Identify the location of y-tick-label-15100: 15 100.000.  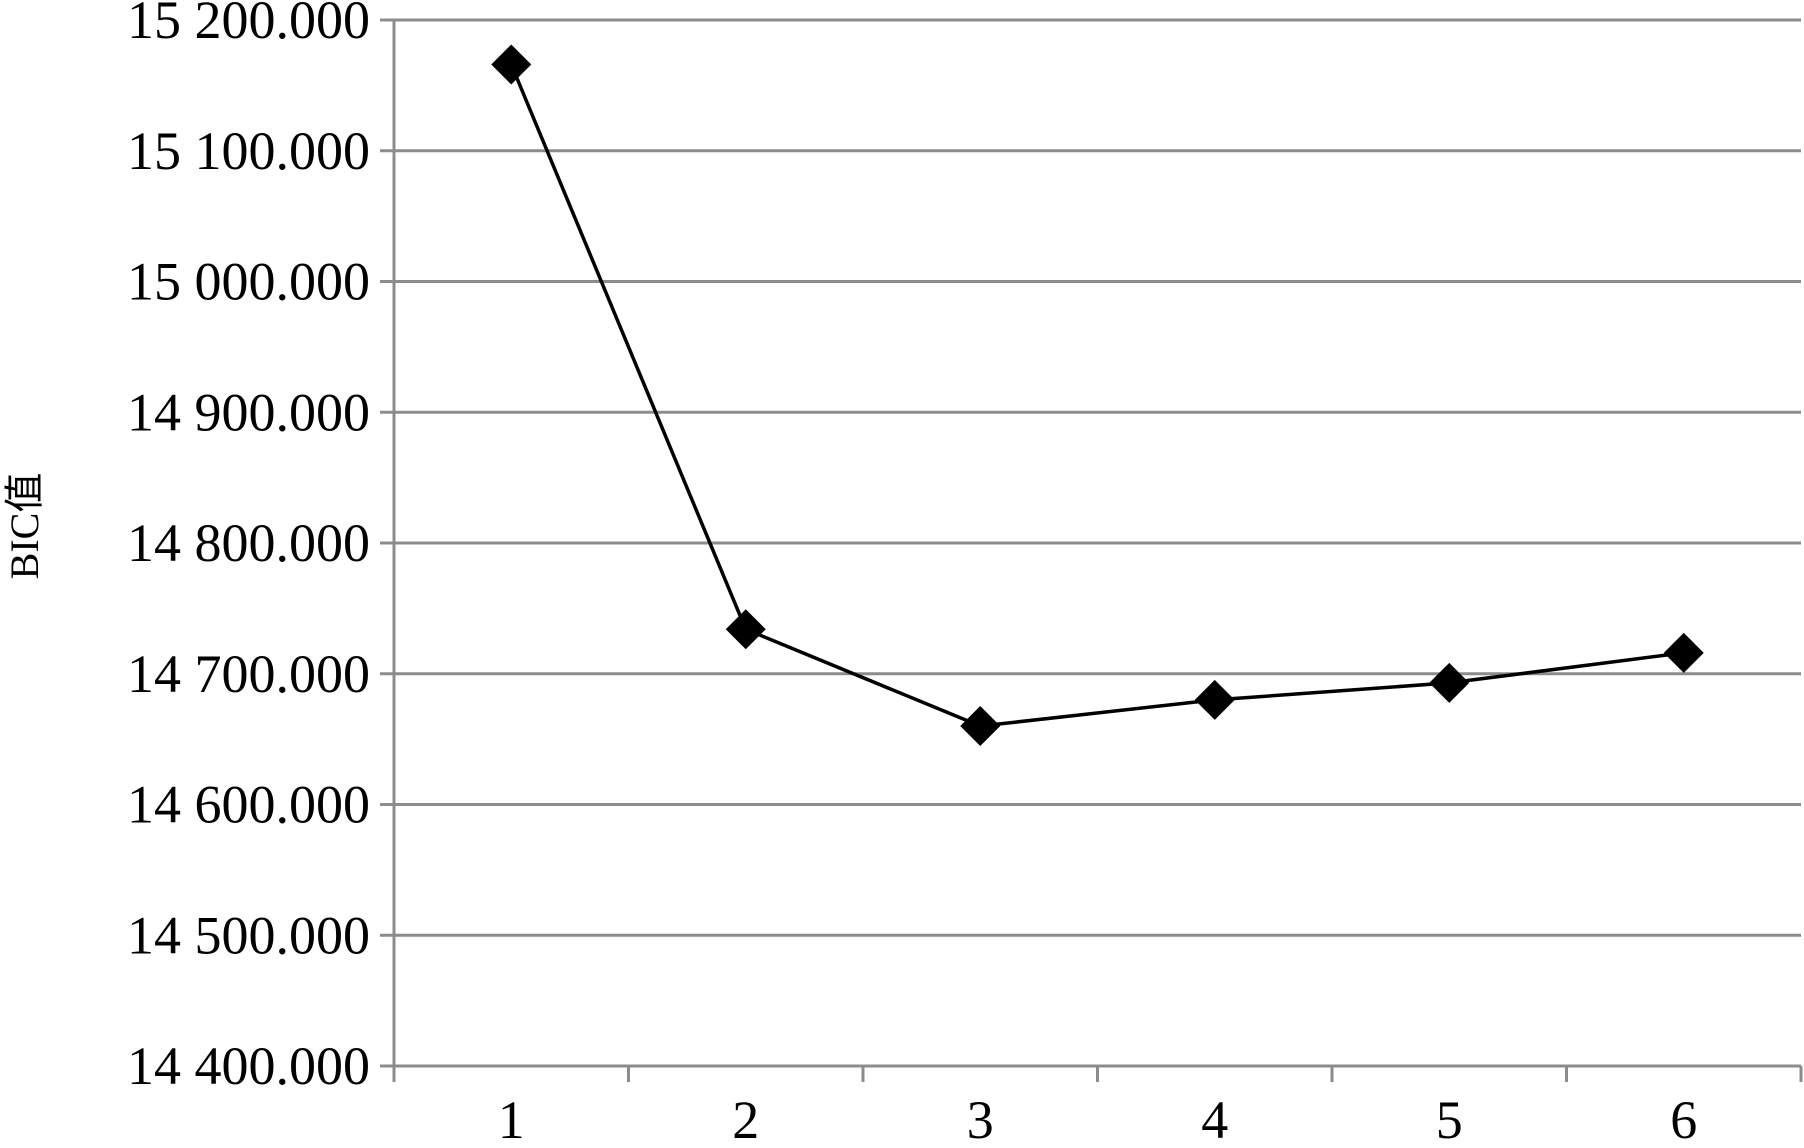
(248, 151).